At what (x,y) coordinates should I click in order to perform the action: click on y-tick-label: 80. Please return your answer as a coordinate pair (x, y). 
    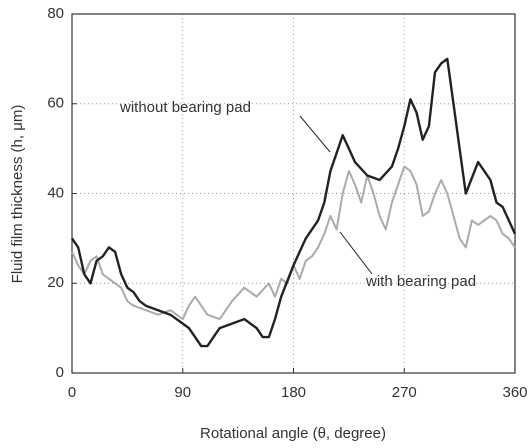
    Looking at the image, I should click on (55, 13).